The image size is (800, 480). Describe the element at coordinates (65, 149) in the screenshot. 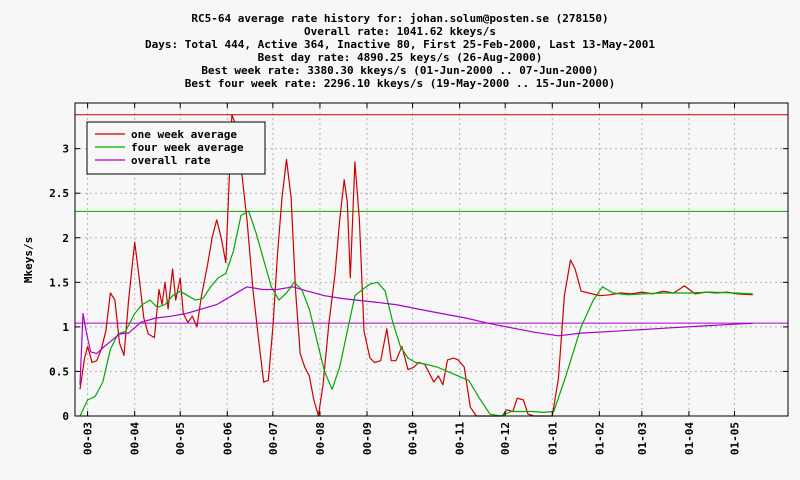

I see `y-tick-label: 3` at that location.